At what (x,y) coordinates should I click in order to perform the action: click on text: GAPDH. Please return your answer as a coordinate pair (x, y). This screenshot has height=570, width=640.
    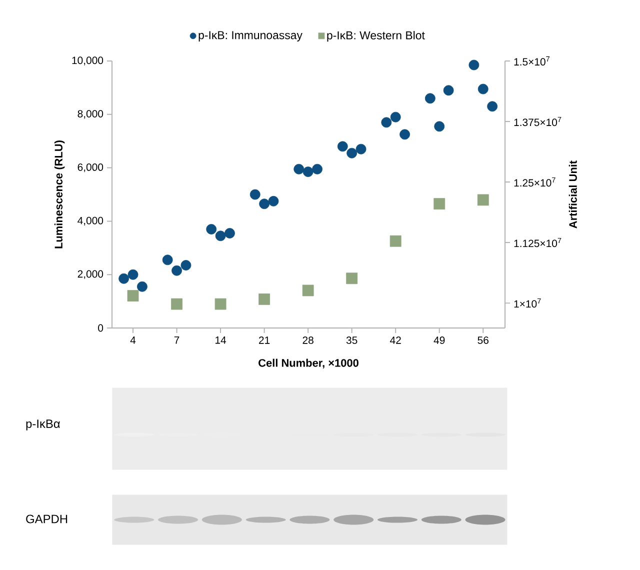
    Looking at the image, I should click on (47, 519).